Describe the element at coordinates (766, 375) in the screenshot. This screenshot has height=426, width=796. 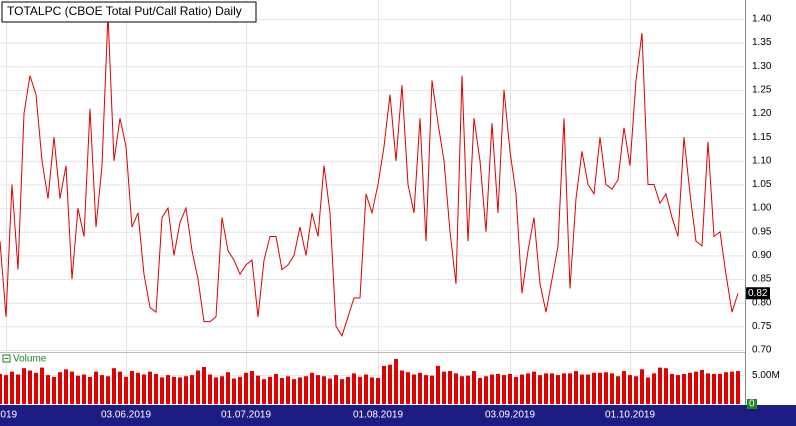
I see `y2-tick-label: 5.00M` at that location.